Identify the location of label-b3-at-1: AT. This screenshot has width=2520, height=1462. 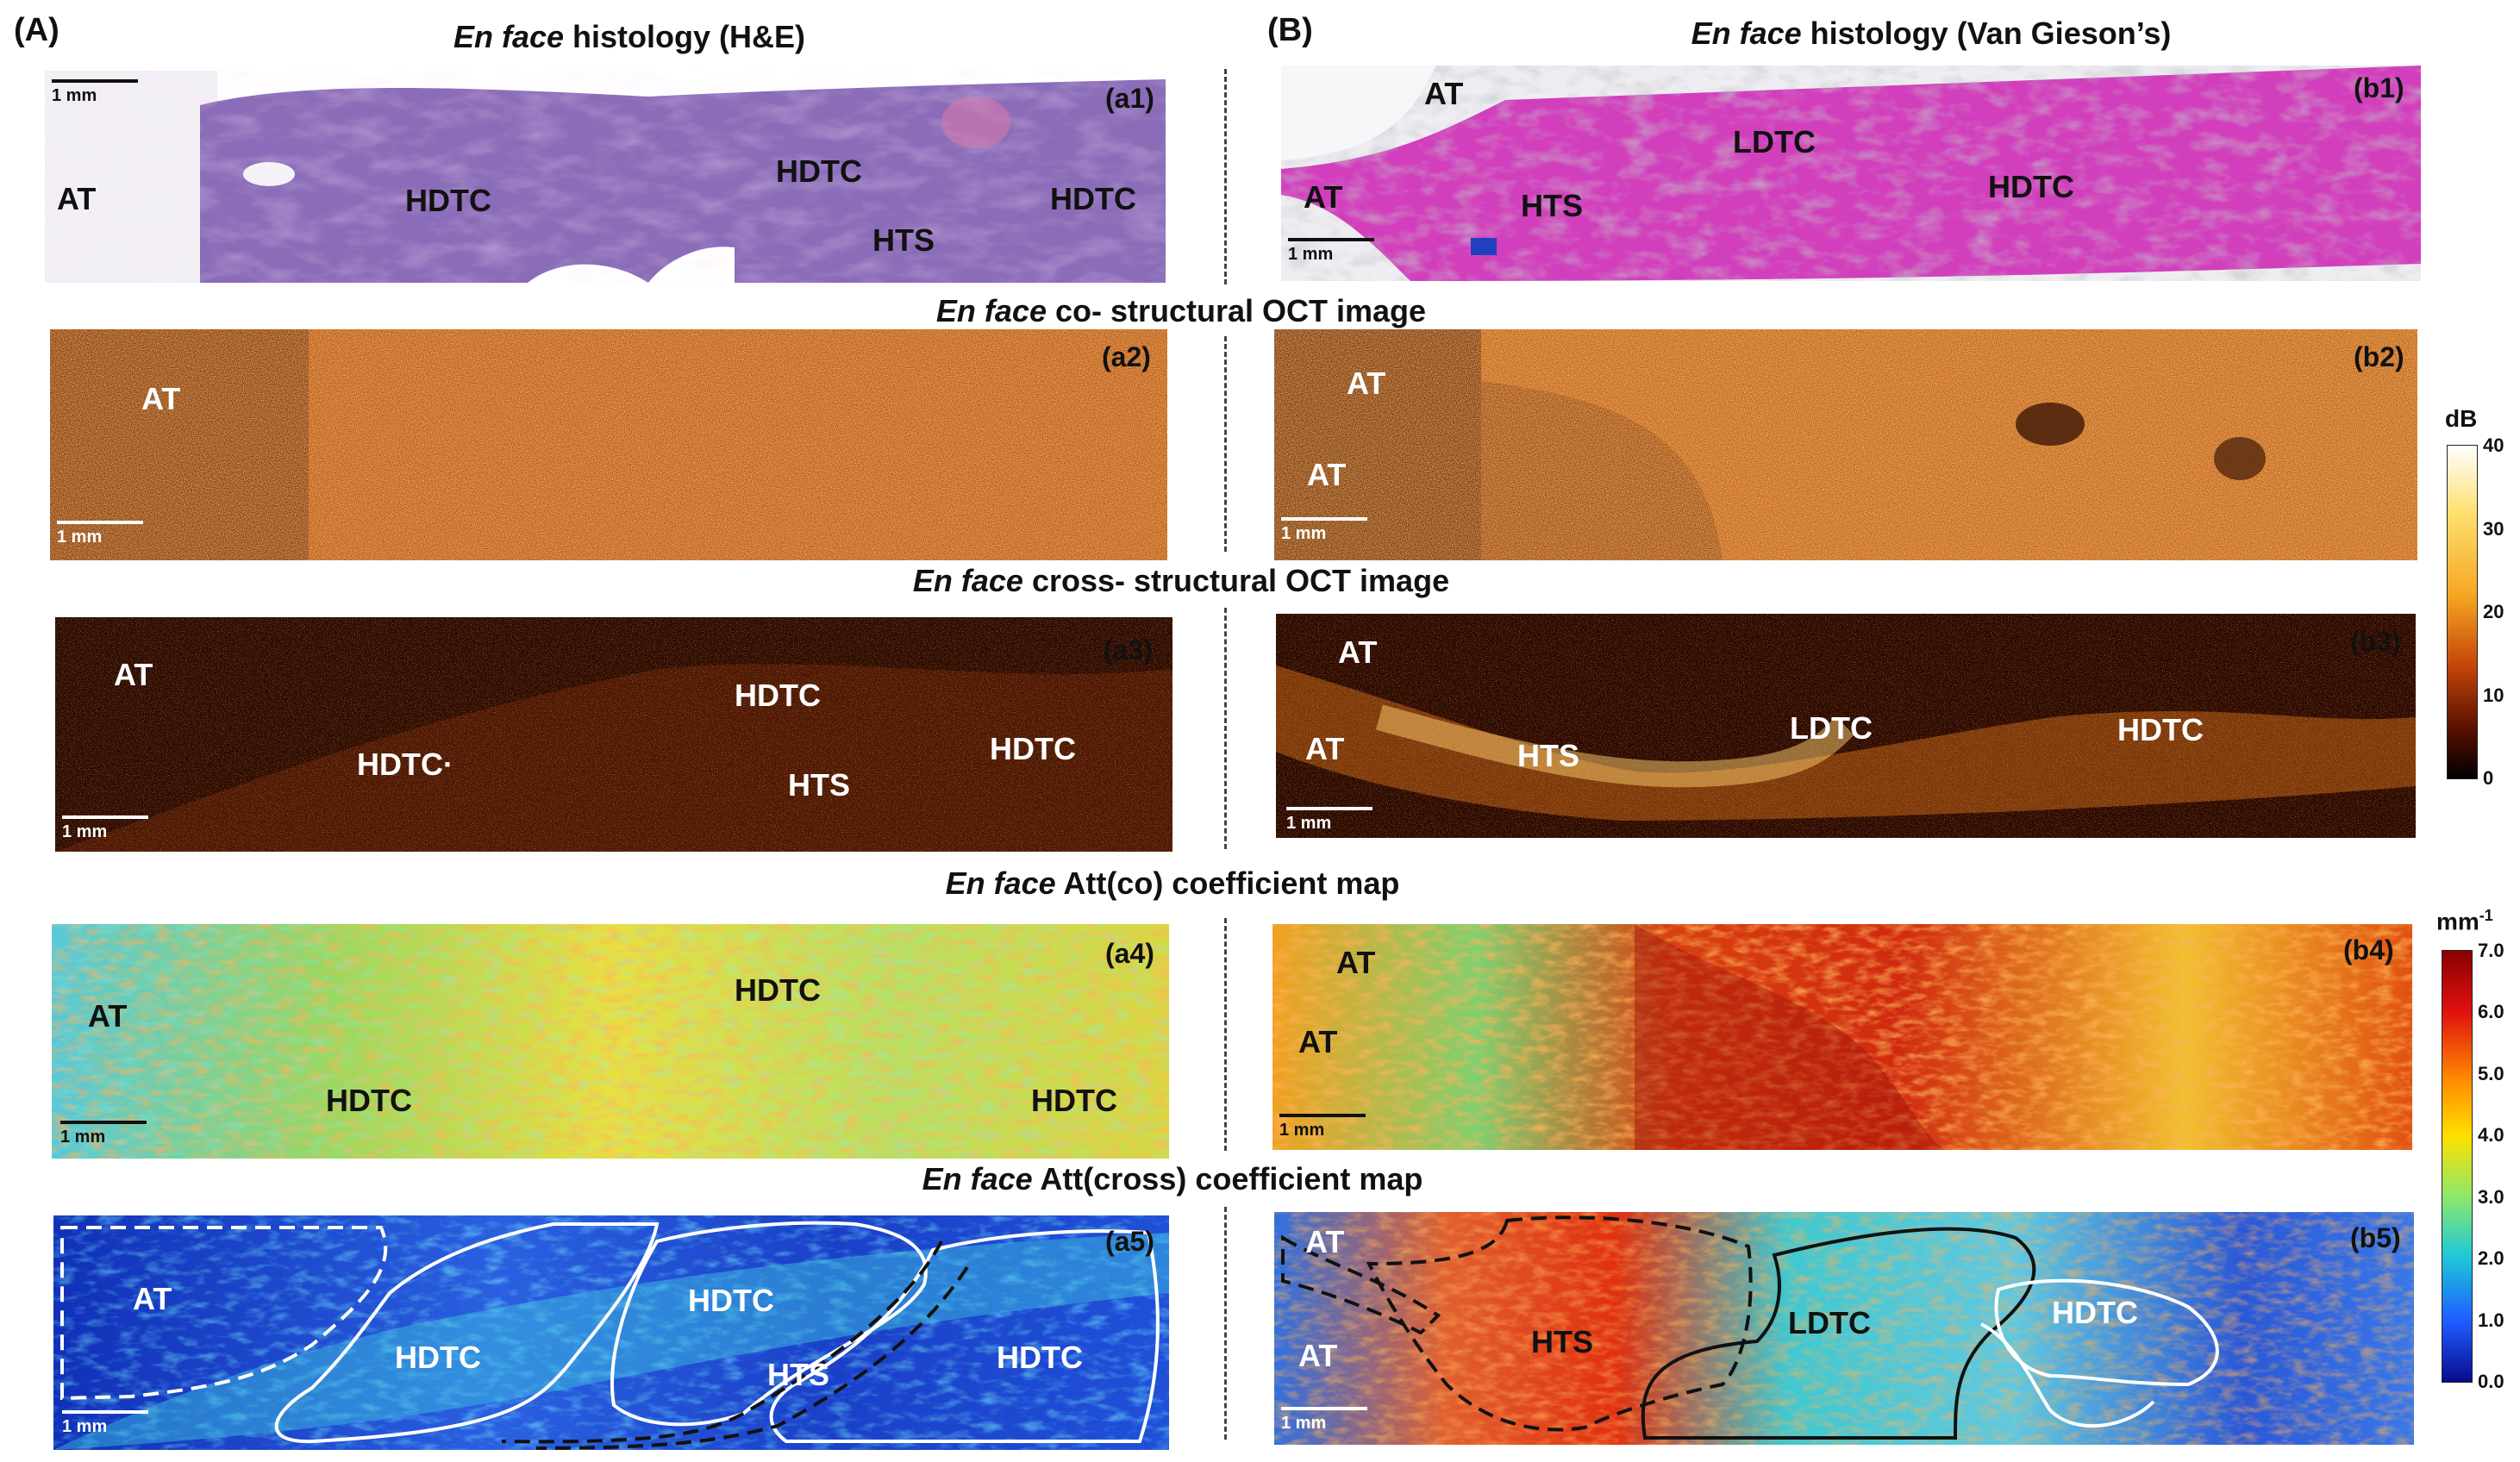
(1358, 652).